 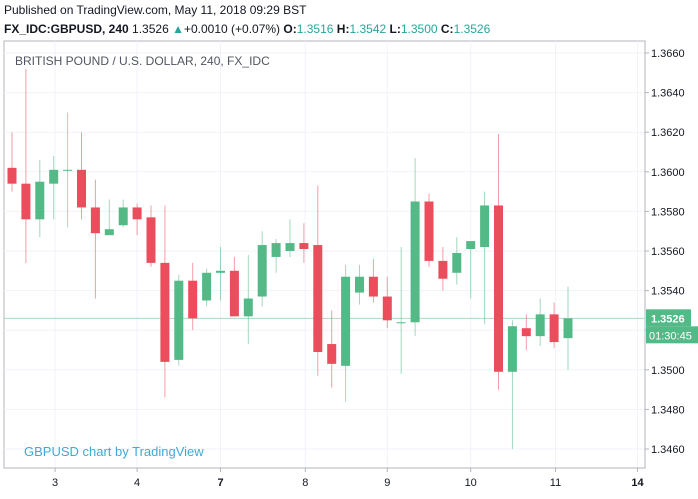 What do you see at coordinates (343, 29) in the screenshot?
I see `high-label: H:` at bounding box center [343, 29].